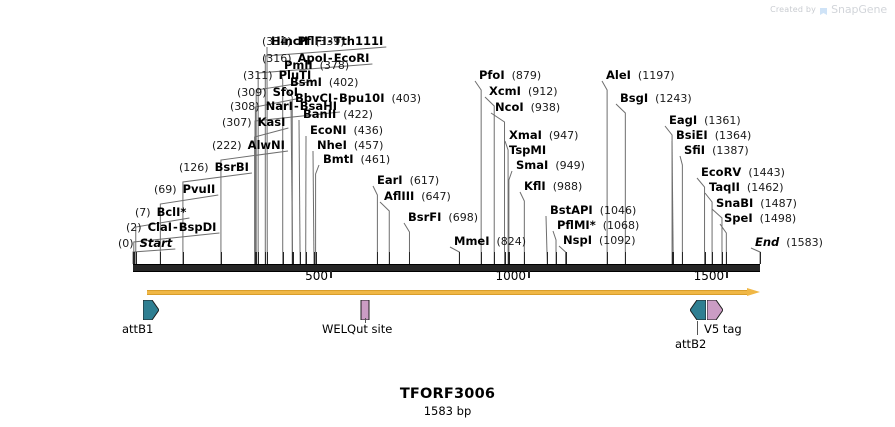 This screenshot has height=427, width=895. Describe the element at coordinates (859, 9) in the screenshot. I see `watermark-brand-text: SnapGene` at that location.